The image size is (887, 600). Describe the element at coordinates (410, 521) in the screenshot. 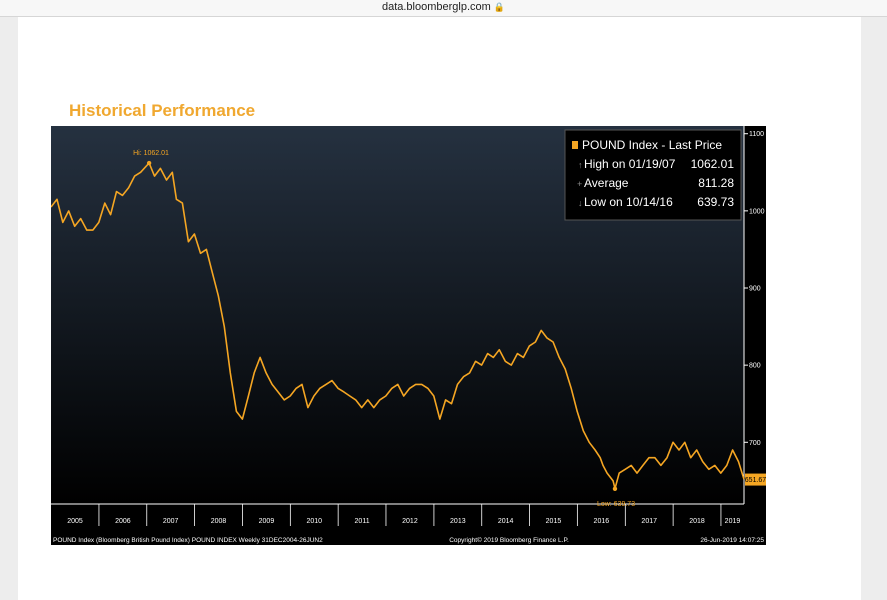

I see `x-tick-label: 2012` at that location.